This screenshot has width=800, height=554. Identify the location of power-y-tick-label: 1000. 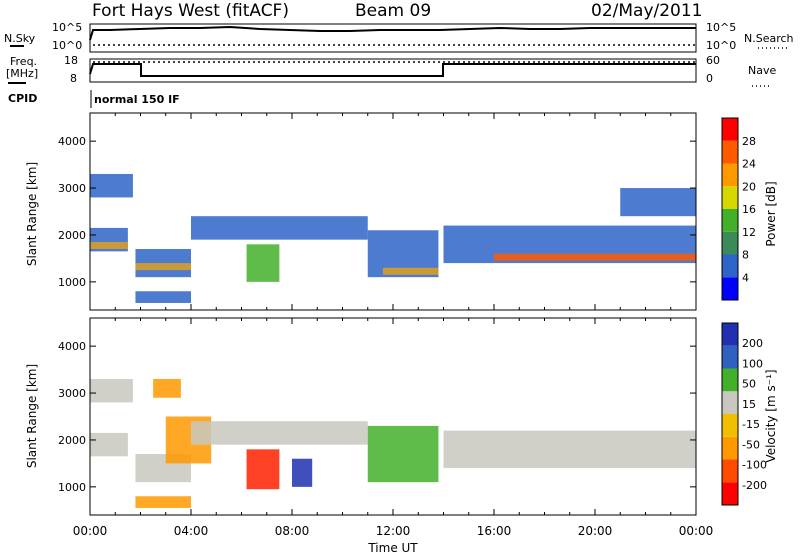
(72, 282).